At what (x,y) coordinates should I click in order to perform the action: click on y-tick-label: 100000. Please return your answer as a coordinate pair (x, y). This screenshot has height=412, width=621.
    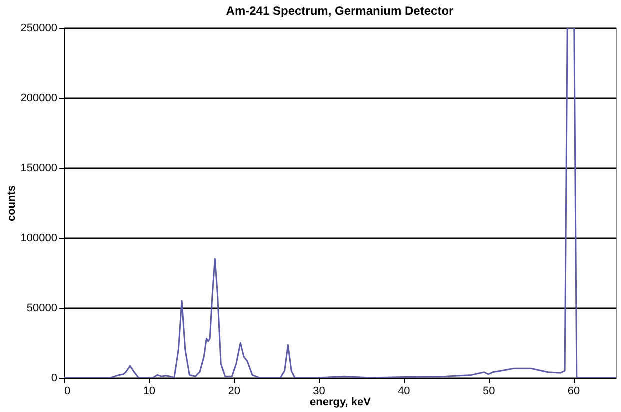
    Looking at the image, I should click on (39, 238).